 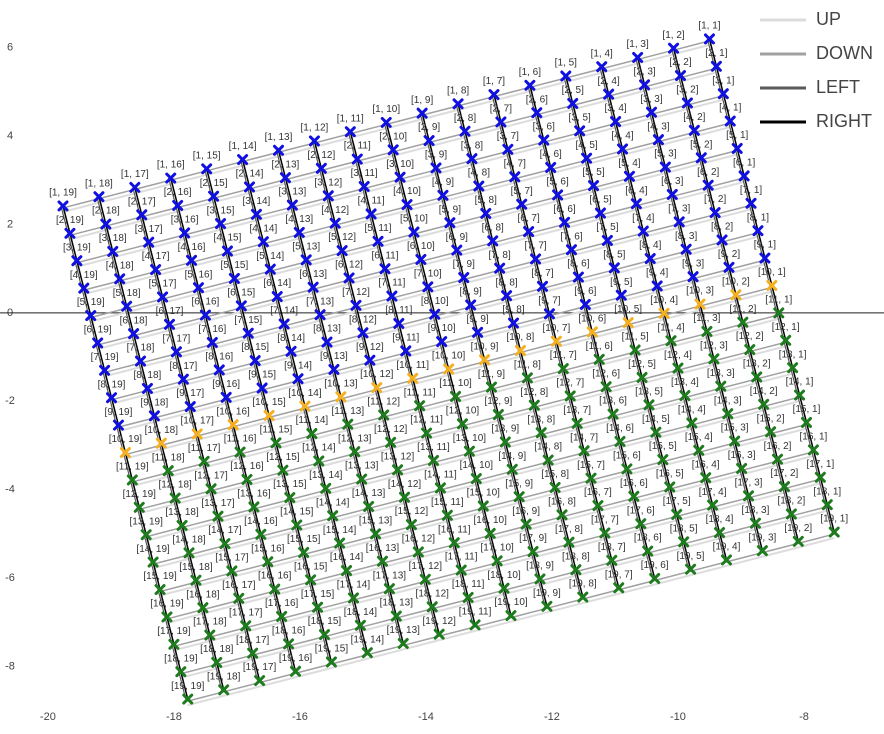 I want to click on point-label: [15, 7], so click(x=591, y=465).